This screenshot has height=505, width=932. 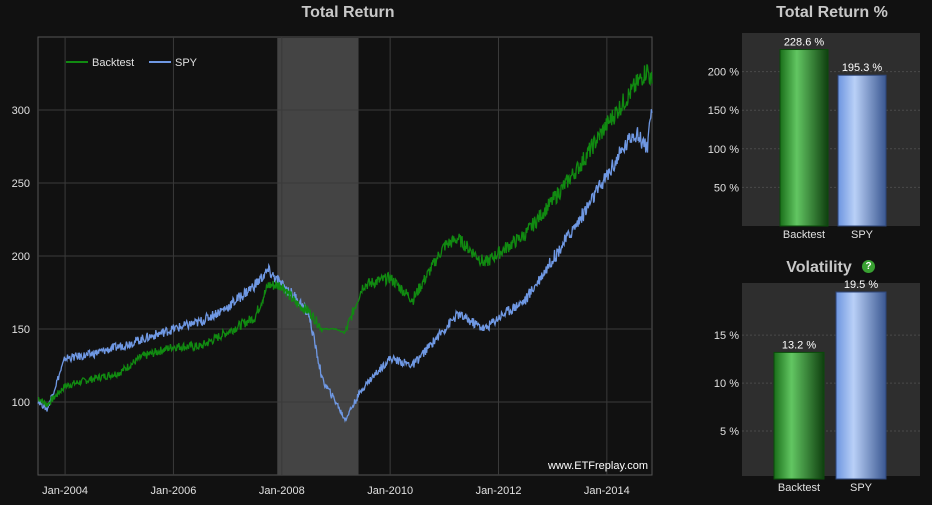 What do you see at coordinates (174, 491) in the screenshot?
I see `x-tick-label: Jan-2006` at bounding box center [174, 491].